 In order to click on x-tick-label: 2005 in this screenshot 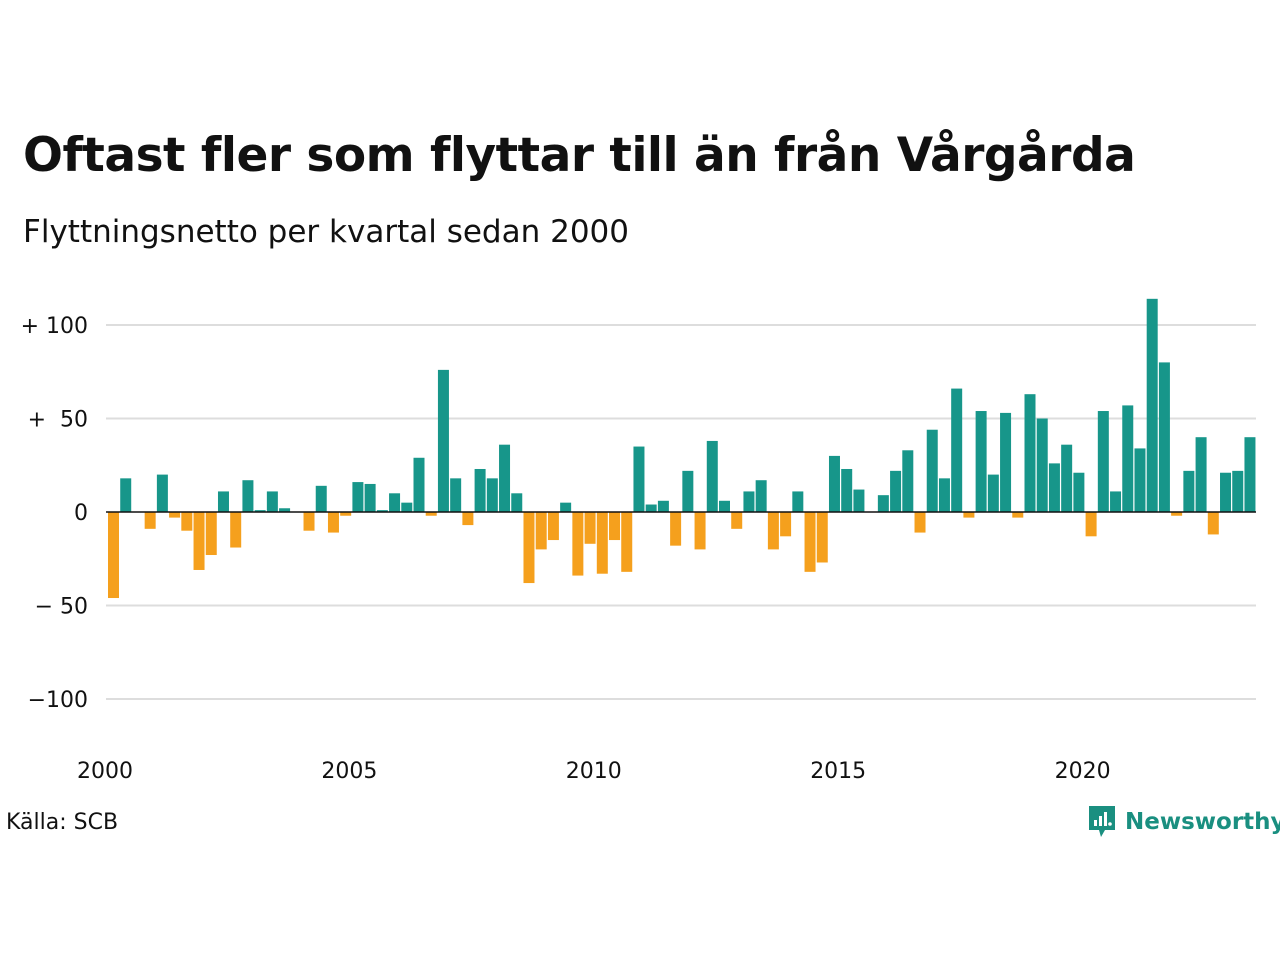, I will do `click(349, 771)`.